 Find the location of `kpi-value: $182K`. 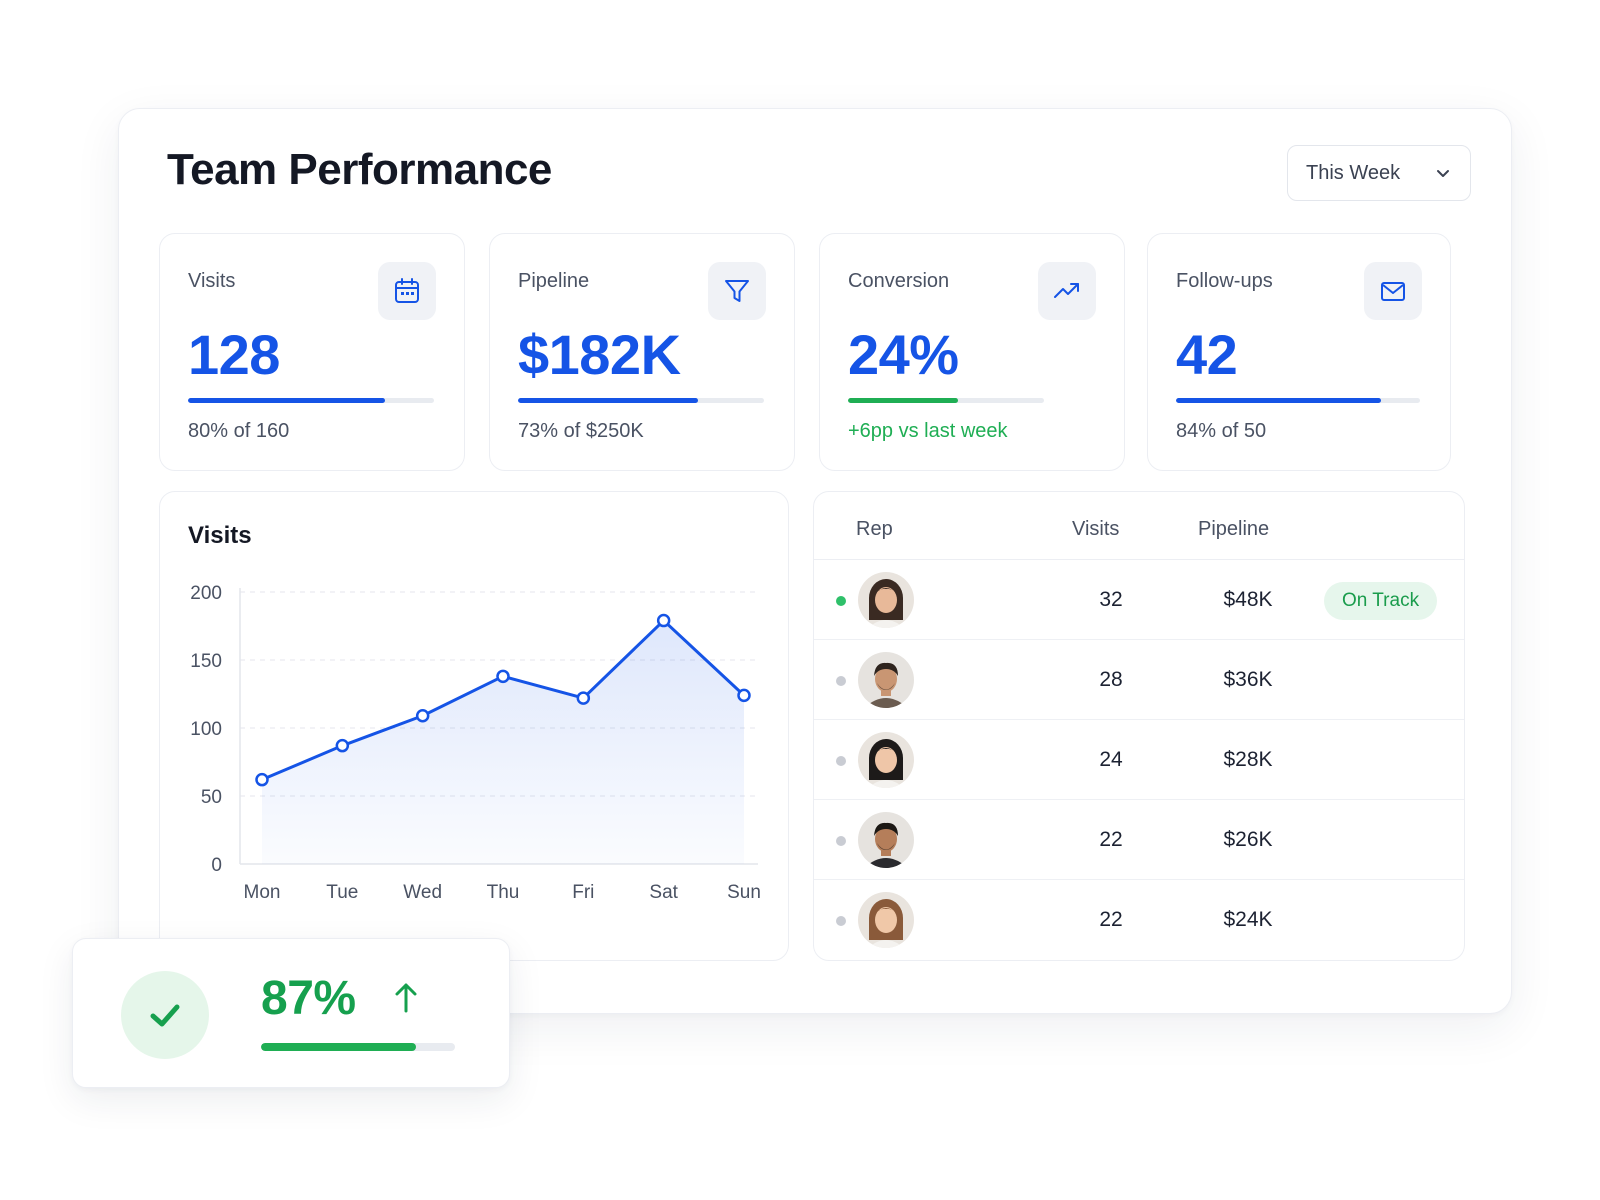

kpi-value: $182K is located at coordinates (599, 354).